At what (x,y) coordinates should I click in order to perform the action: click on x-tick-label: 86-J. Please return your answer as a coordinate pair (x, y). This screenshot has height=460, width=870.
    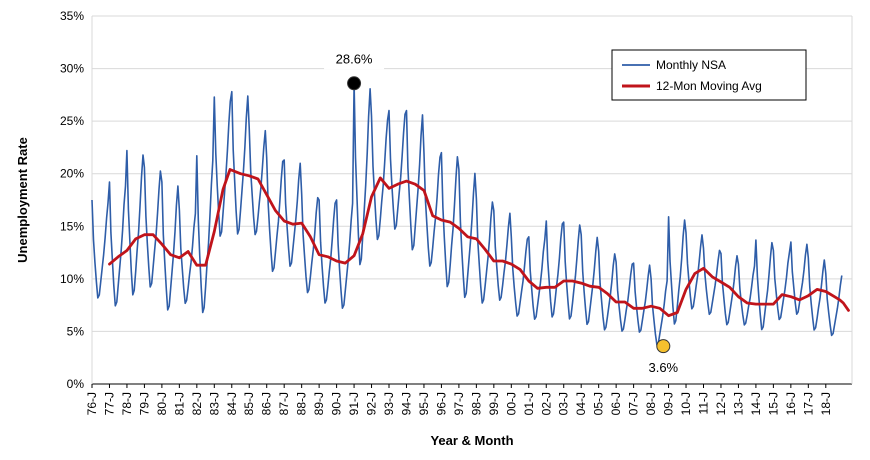
    Looking at the image, I should click on (267, 403).